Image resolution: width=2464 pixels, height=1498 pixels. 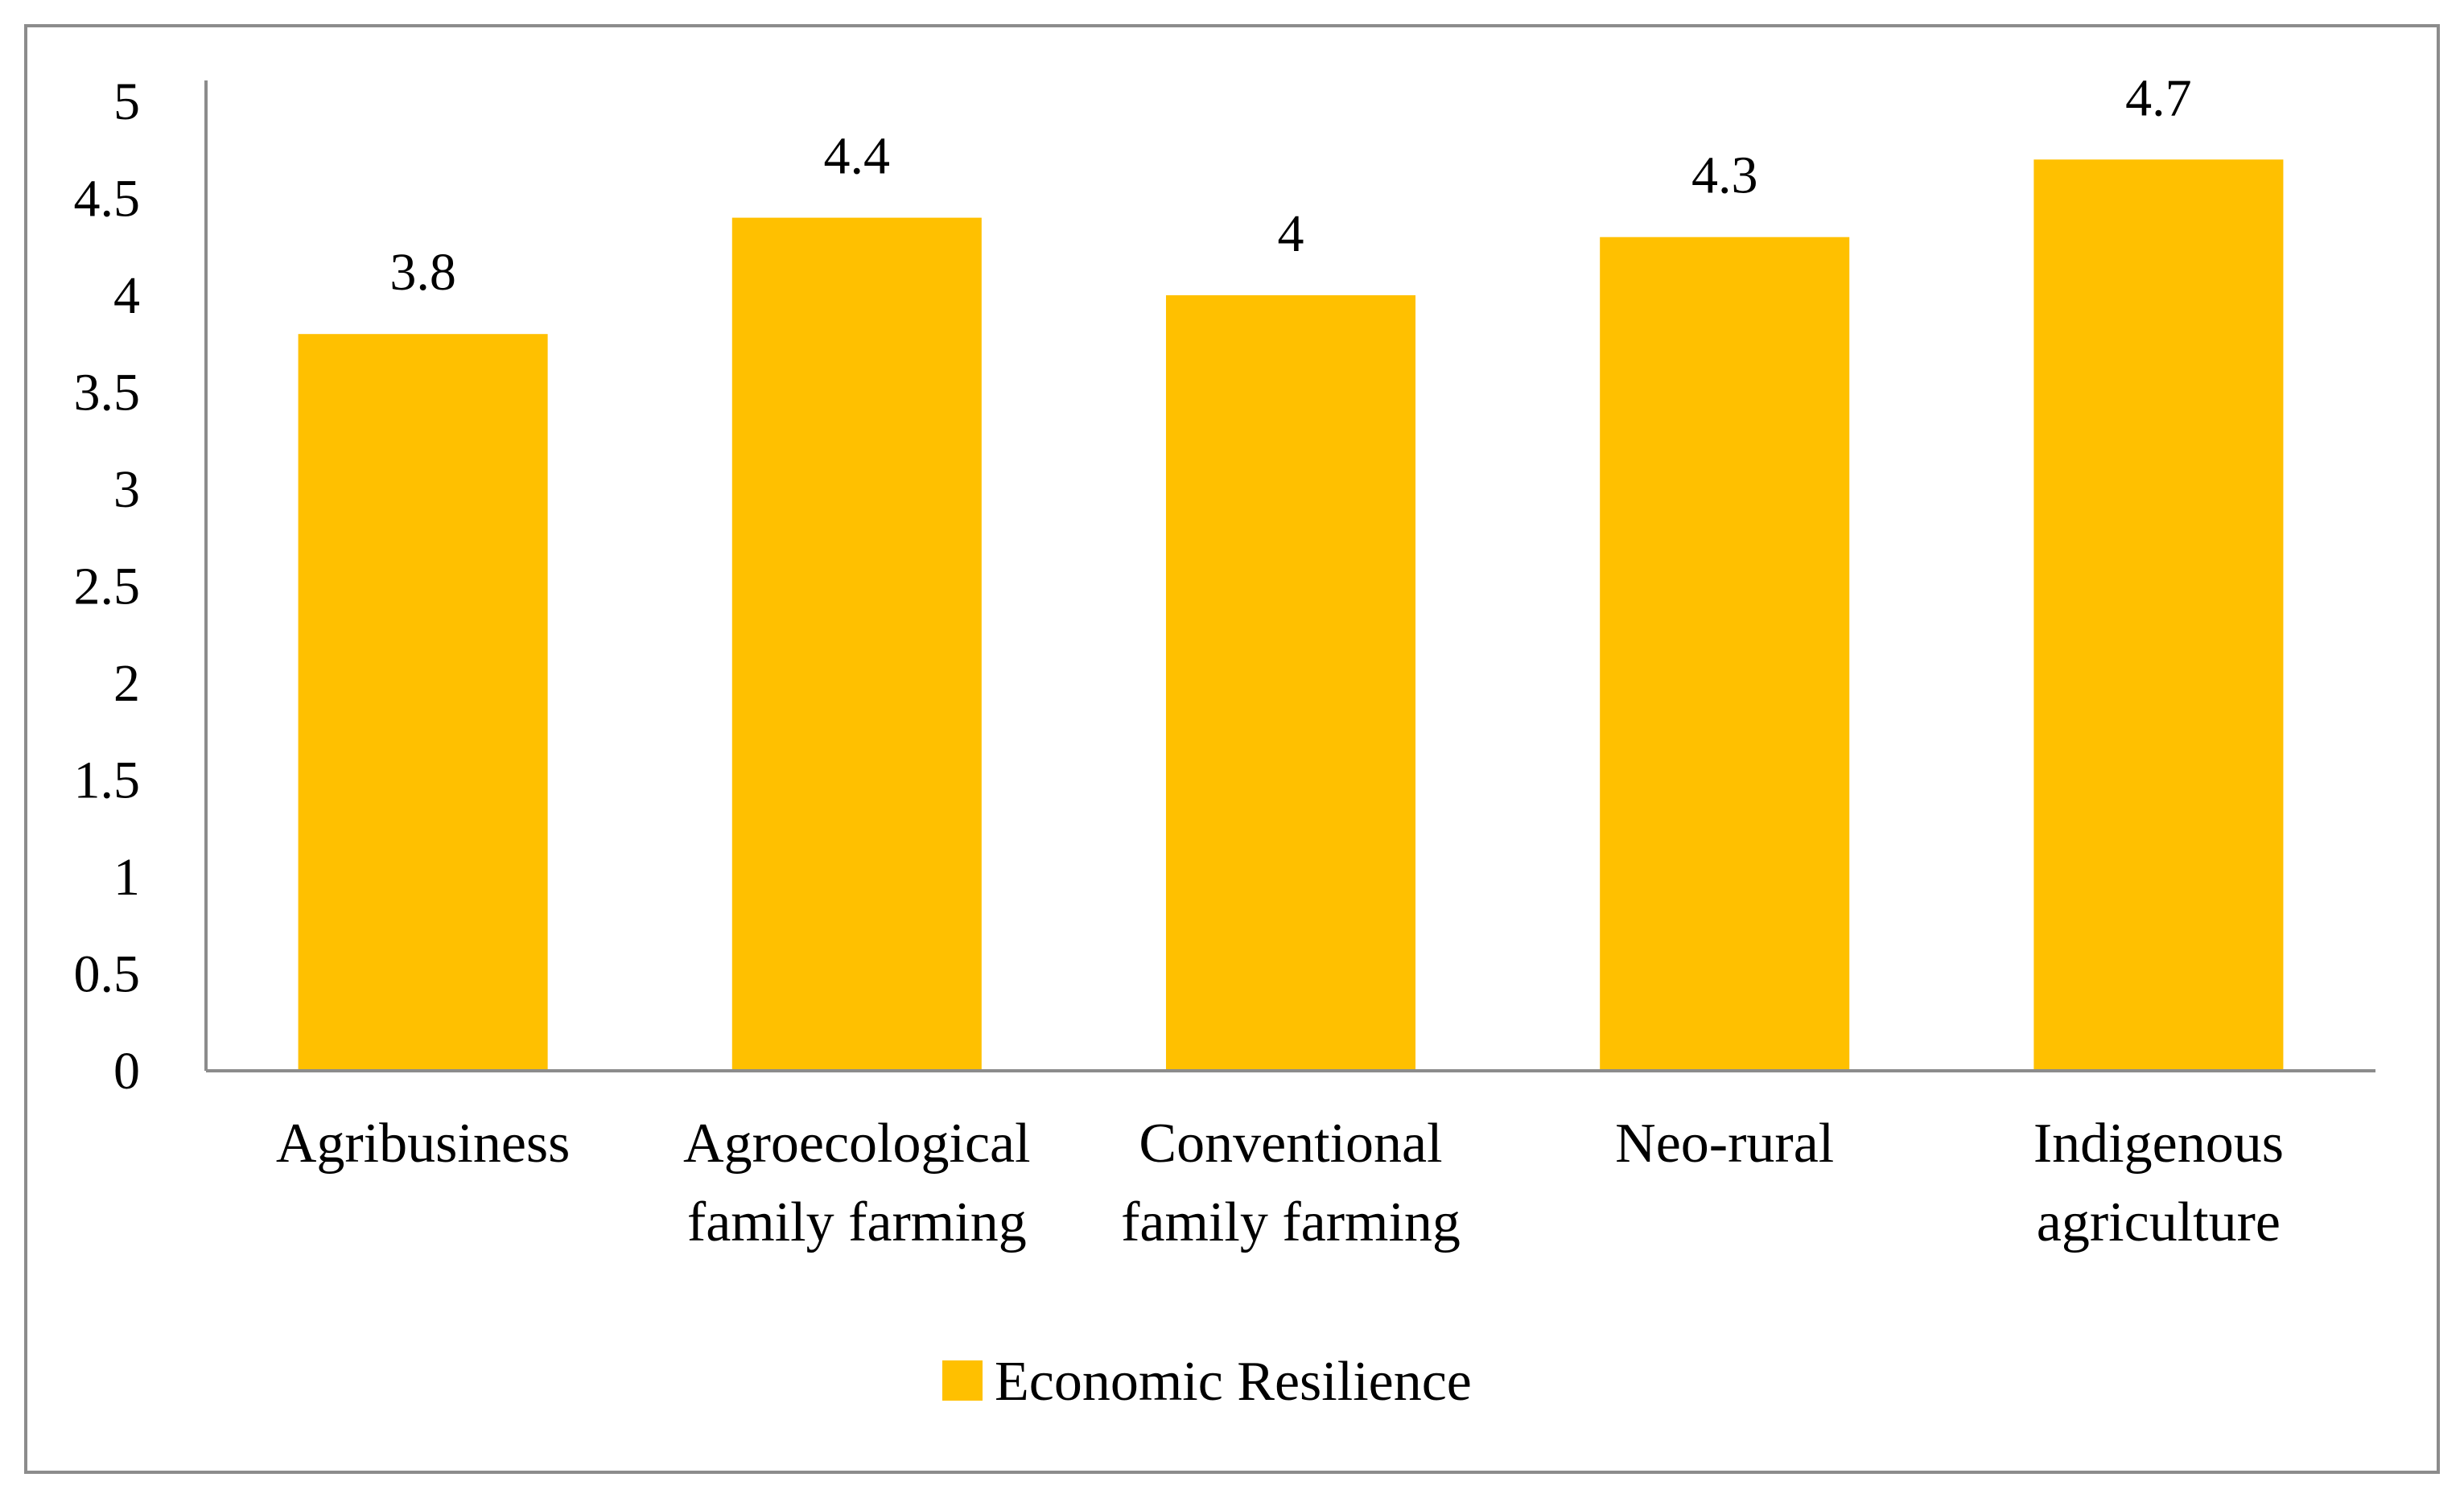 I want to click on y-tick-label: 3, so click(x=126, y=490).